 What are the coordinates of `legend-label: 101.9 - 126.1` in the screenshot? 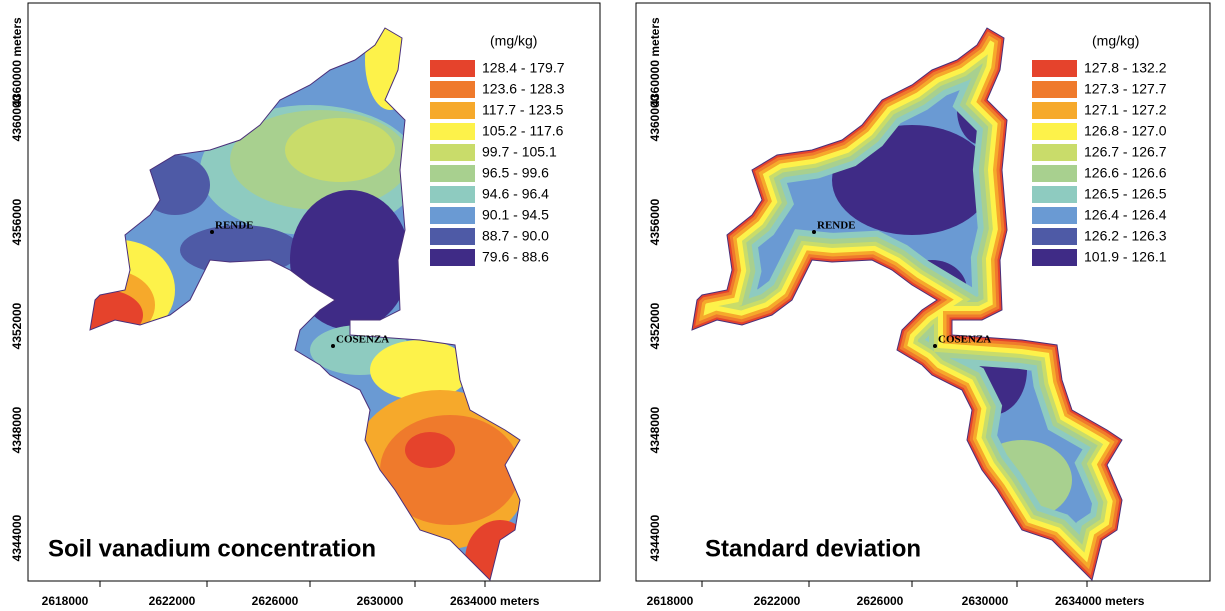 It's located at (1125, 257).